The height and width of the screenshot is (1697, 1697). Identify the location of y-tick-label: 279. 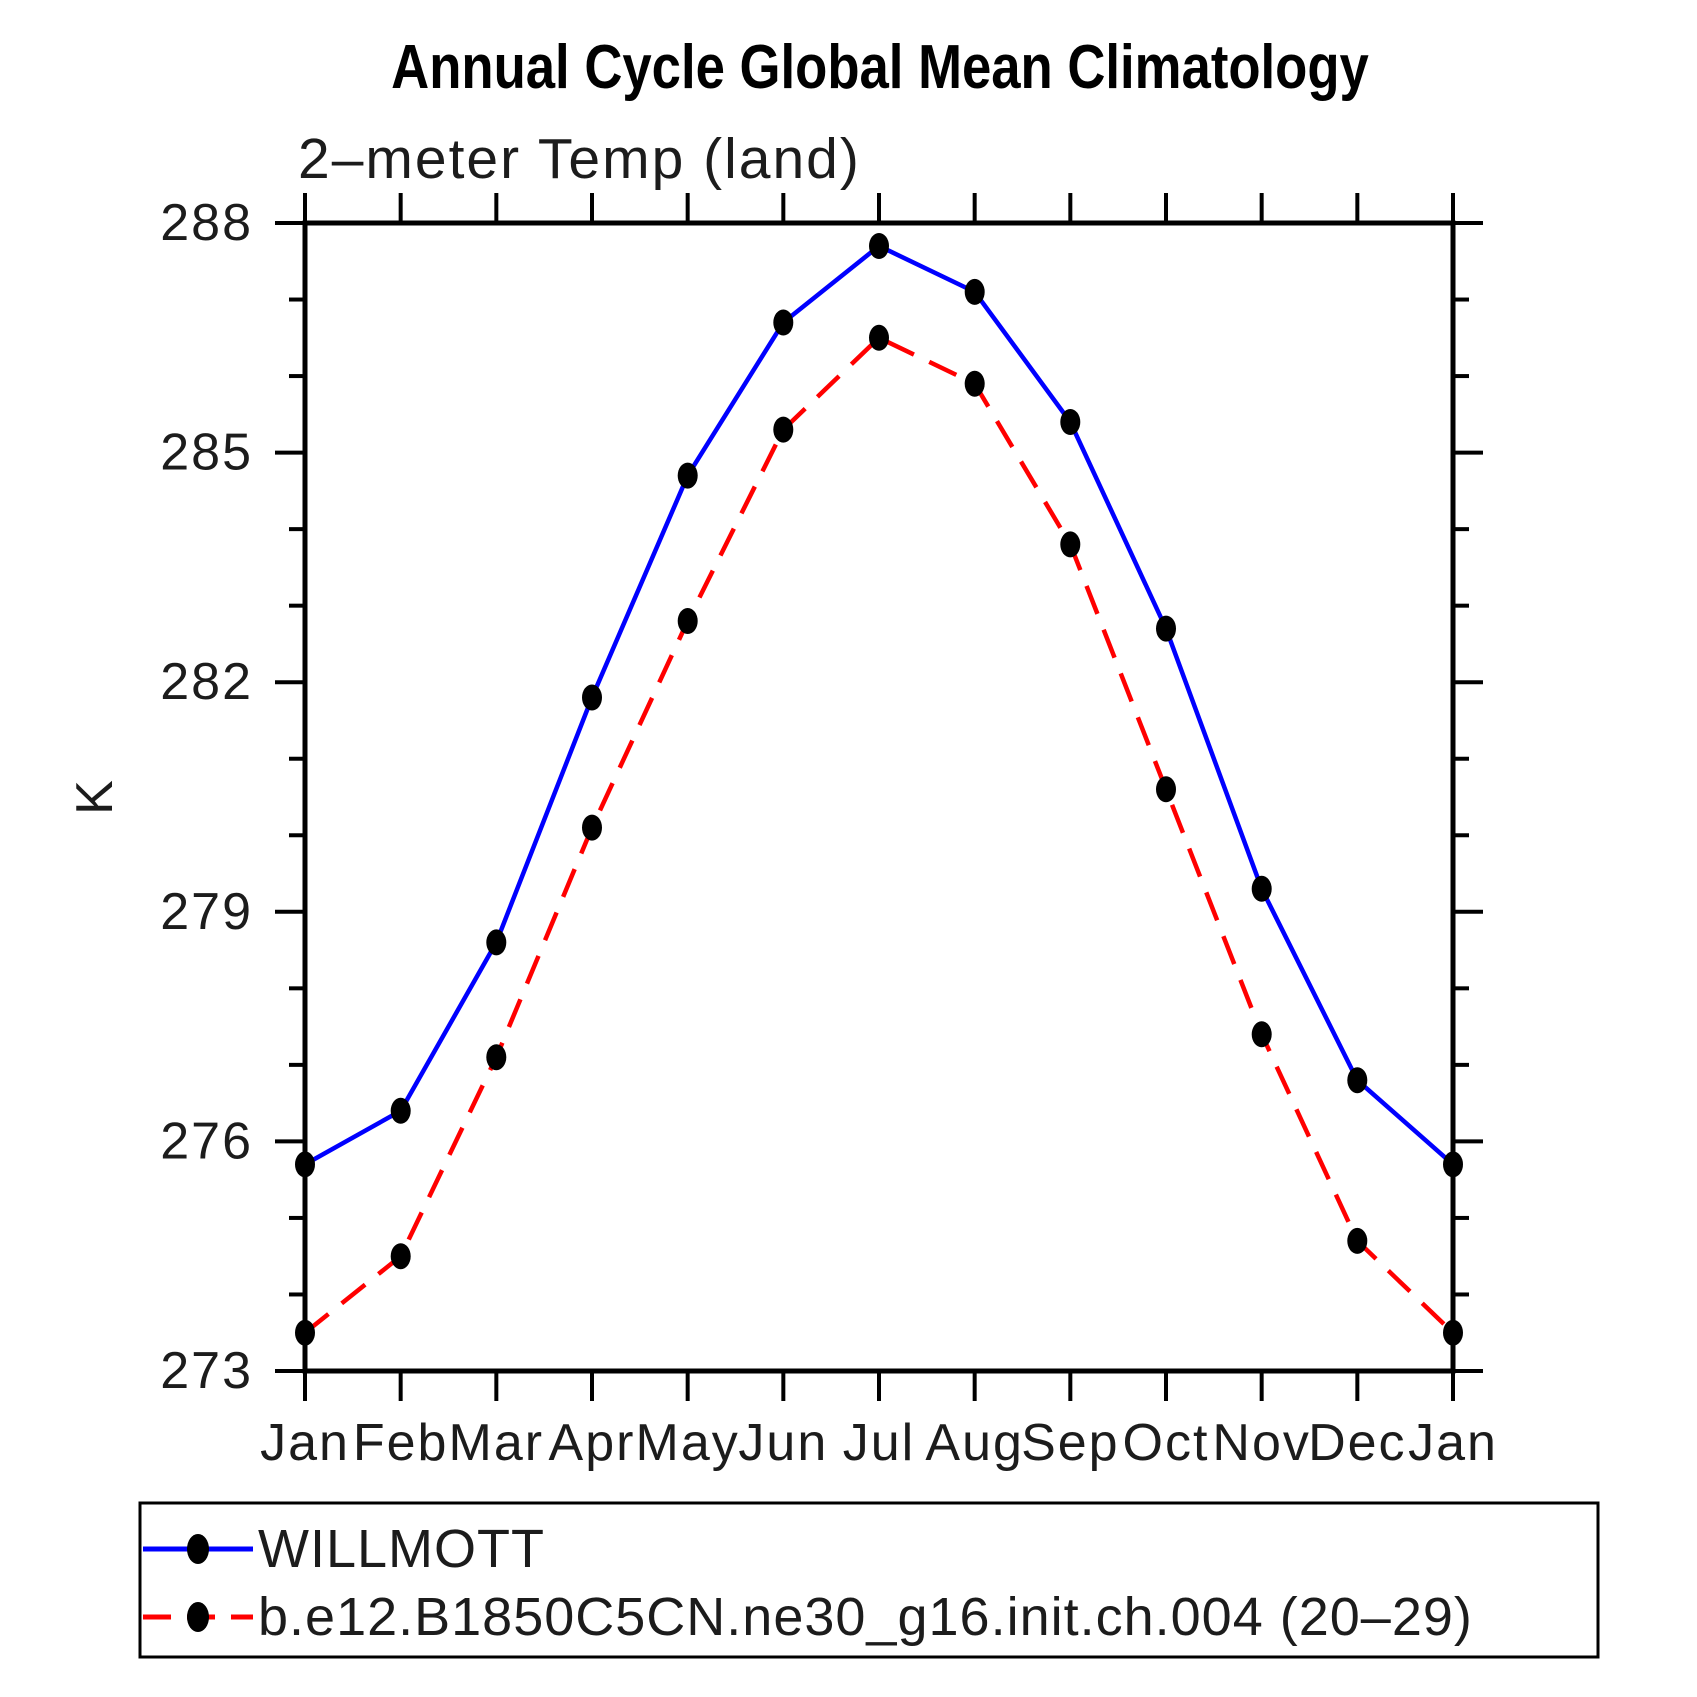
(206, 912).